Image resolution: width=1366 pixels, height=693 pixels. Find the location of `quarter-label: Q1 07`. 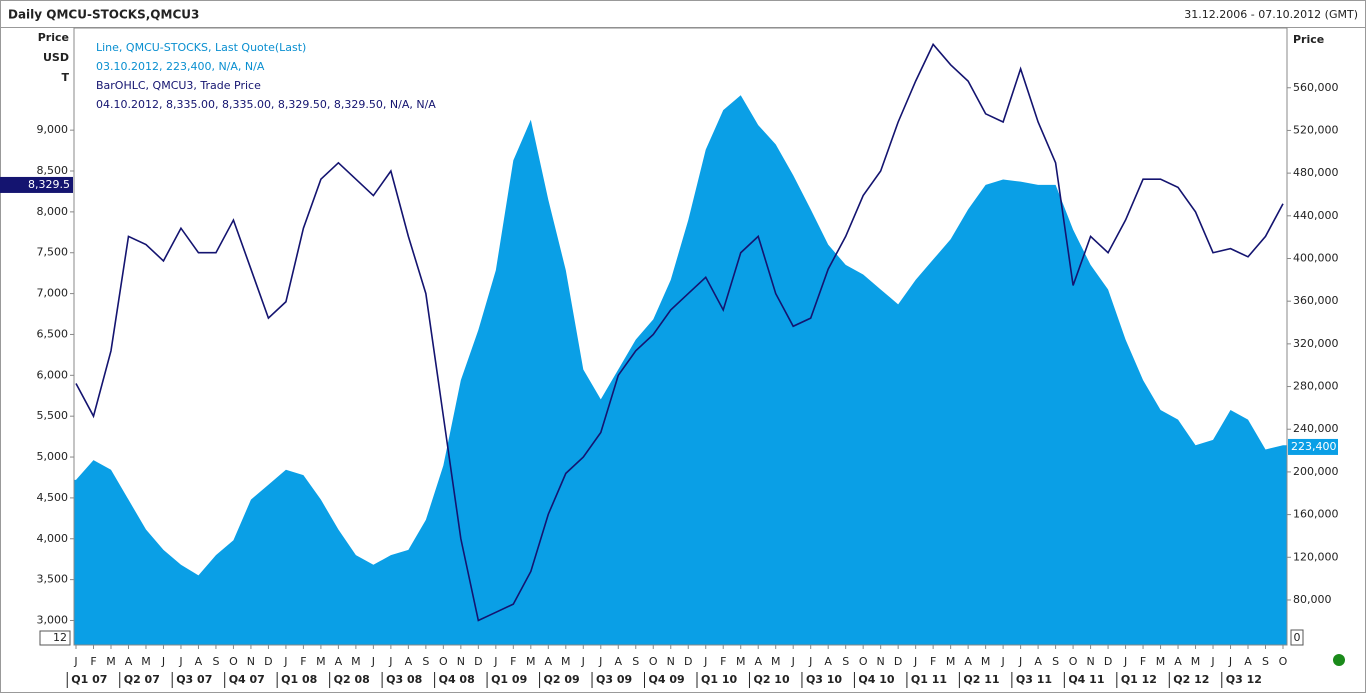

quarter-label: Q1 07 is located at coordinates (89, 679).